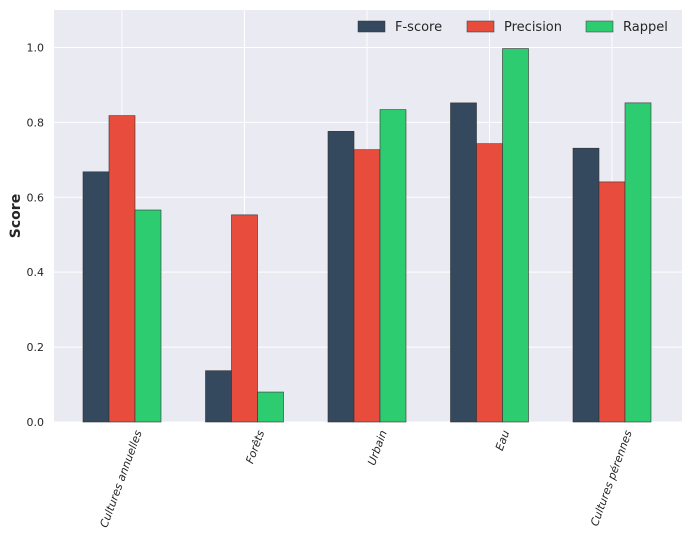 The width and height of the screenshot is (700, 536). Describe the element at coordinates (16, 216) in the screenshot. I see `y-axis-label: Score` at that location.